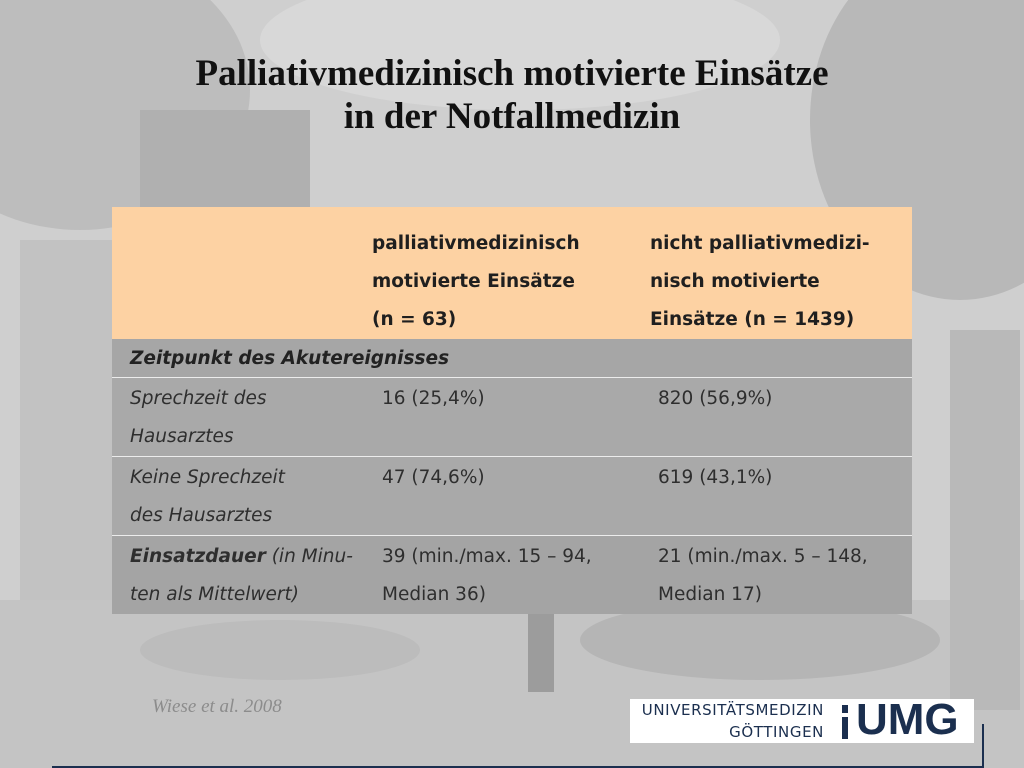  What do you see at coordinates (763, 556) in the screenshot?
I see `duration-non-palliative-line1: 21 (min./max. 5 – 148,` at bounding box center [763, 556].